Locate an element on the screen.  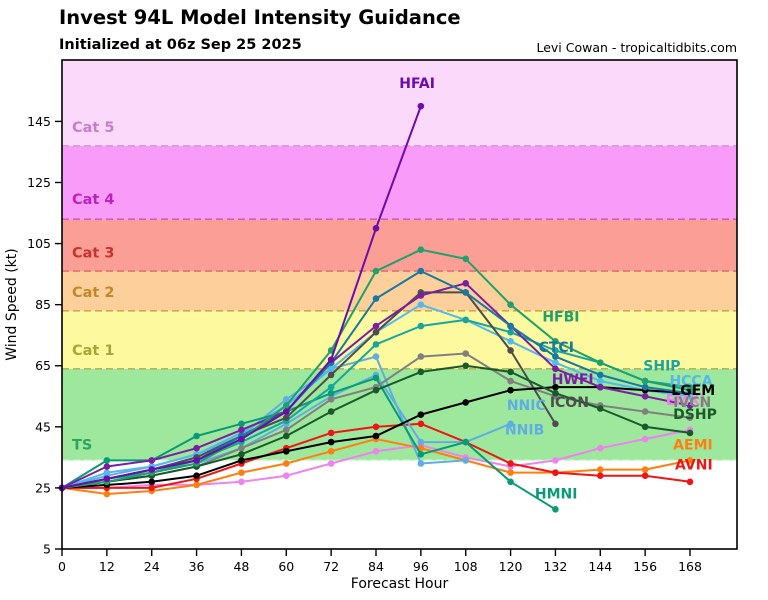
x-tick-label: 156 is located at coordinates (645, 566).